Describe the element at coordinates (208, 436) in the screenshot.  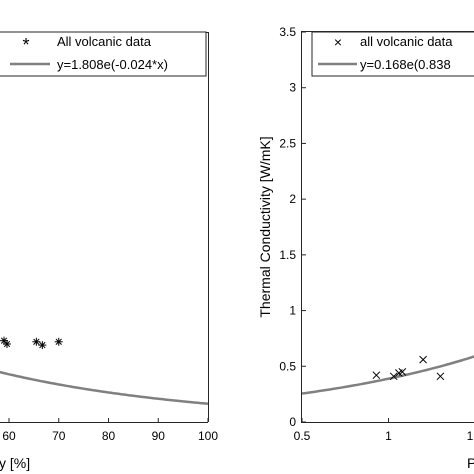
I see `left-x-tick-label: 100` at that location.